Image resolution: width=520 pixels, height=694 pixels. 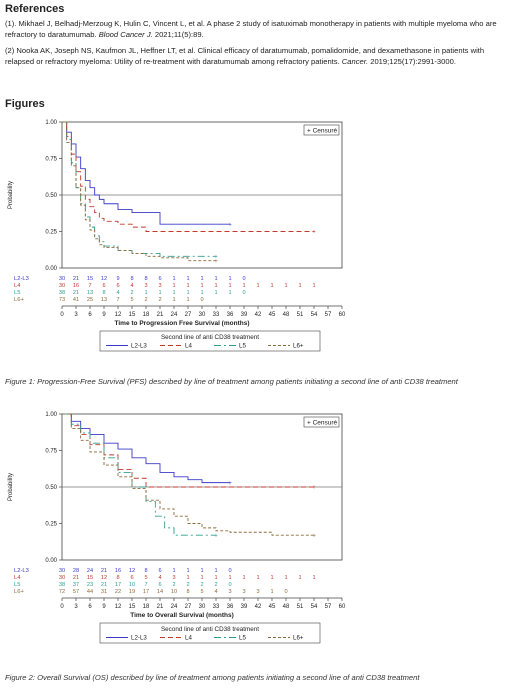 I want to click on risk-number: 13, so click(x=90, y=293).